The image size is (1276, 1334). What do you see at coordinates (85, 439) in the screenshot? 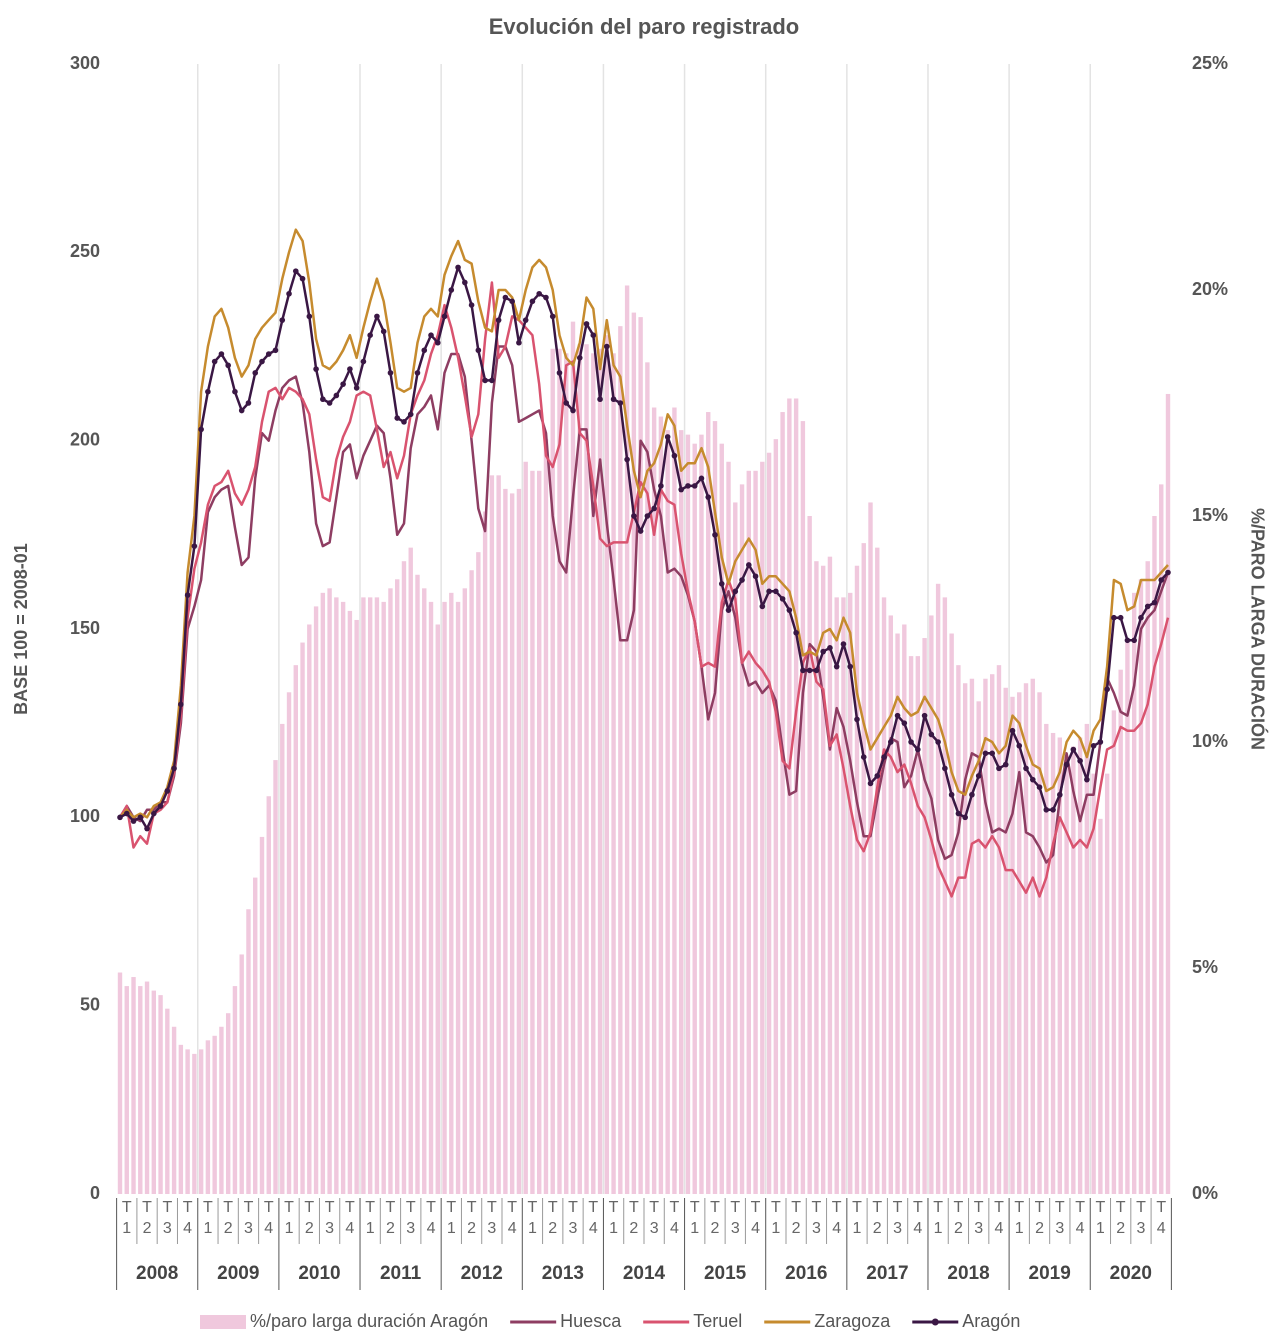
I see `y-tick-label: 200` at bounding box center [85, 439].